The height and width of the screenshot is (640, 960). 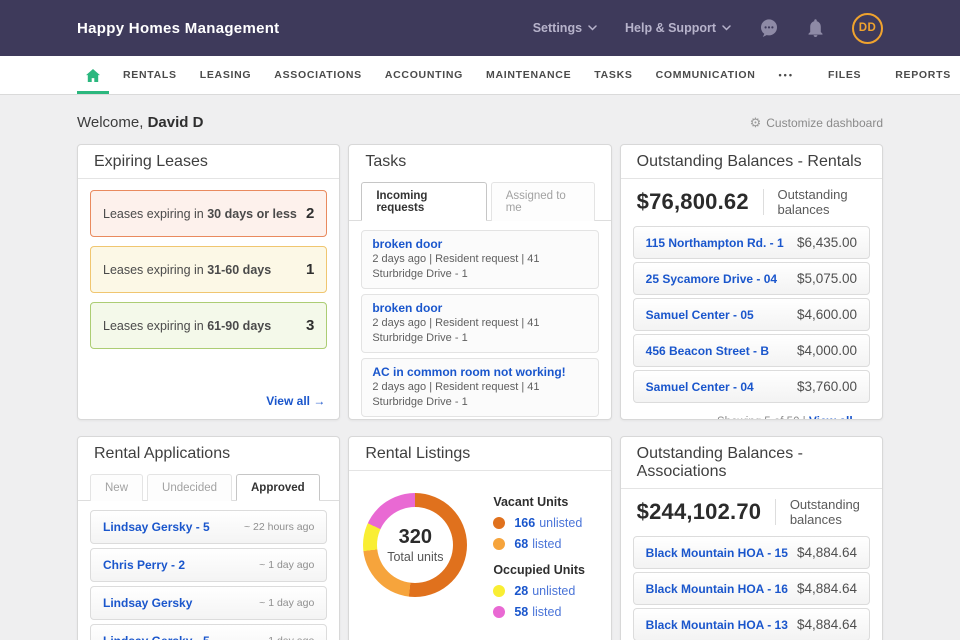 I want to click on lease-row: Leases expiring in 31-60 days 1, so click(x=209, y=269).